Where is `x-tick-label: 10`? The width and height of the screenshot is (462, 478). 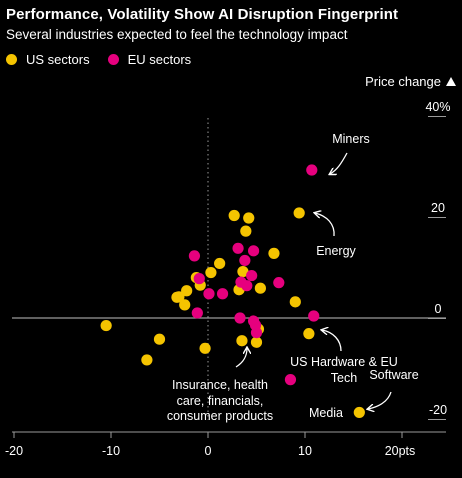
x-tick-label: 10 is located at coordinates (305, 451).